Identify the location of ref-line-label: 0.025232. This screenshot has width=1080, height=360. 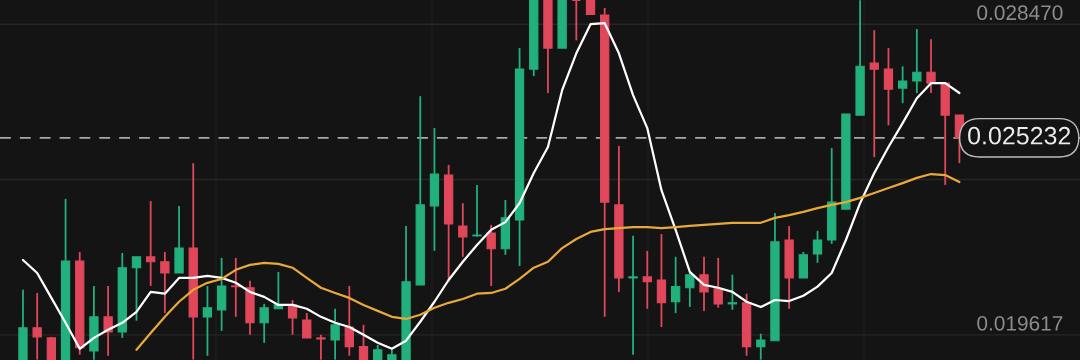
(1019, 135).